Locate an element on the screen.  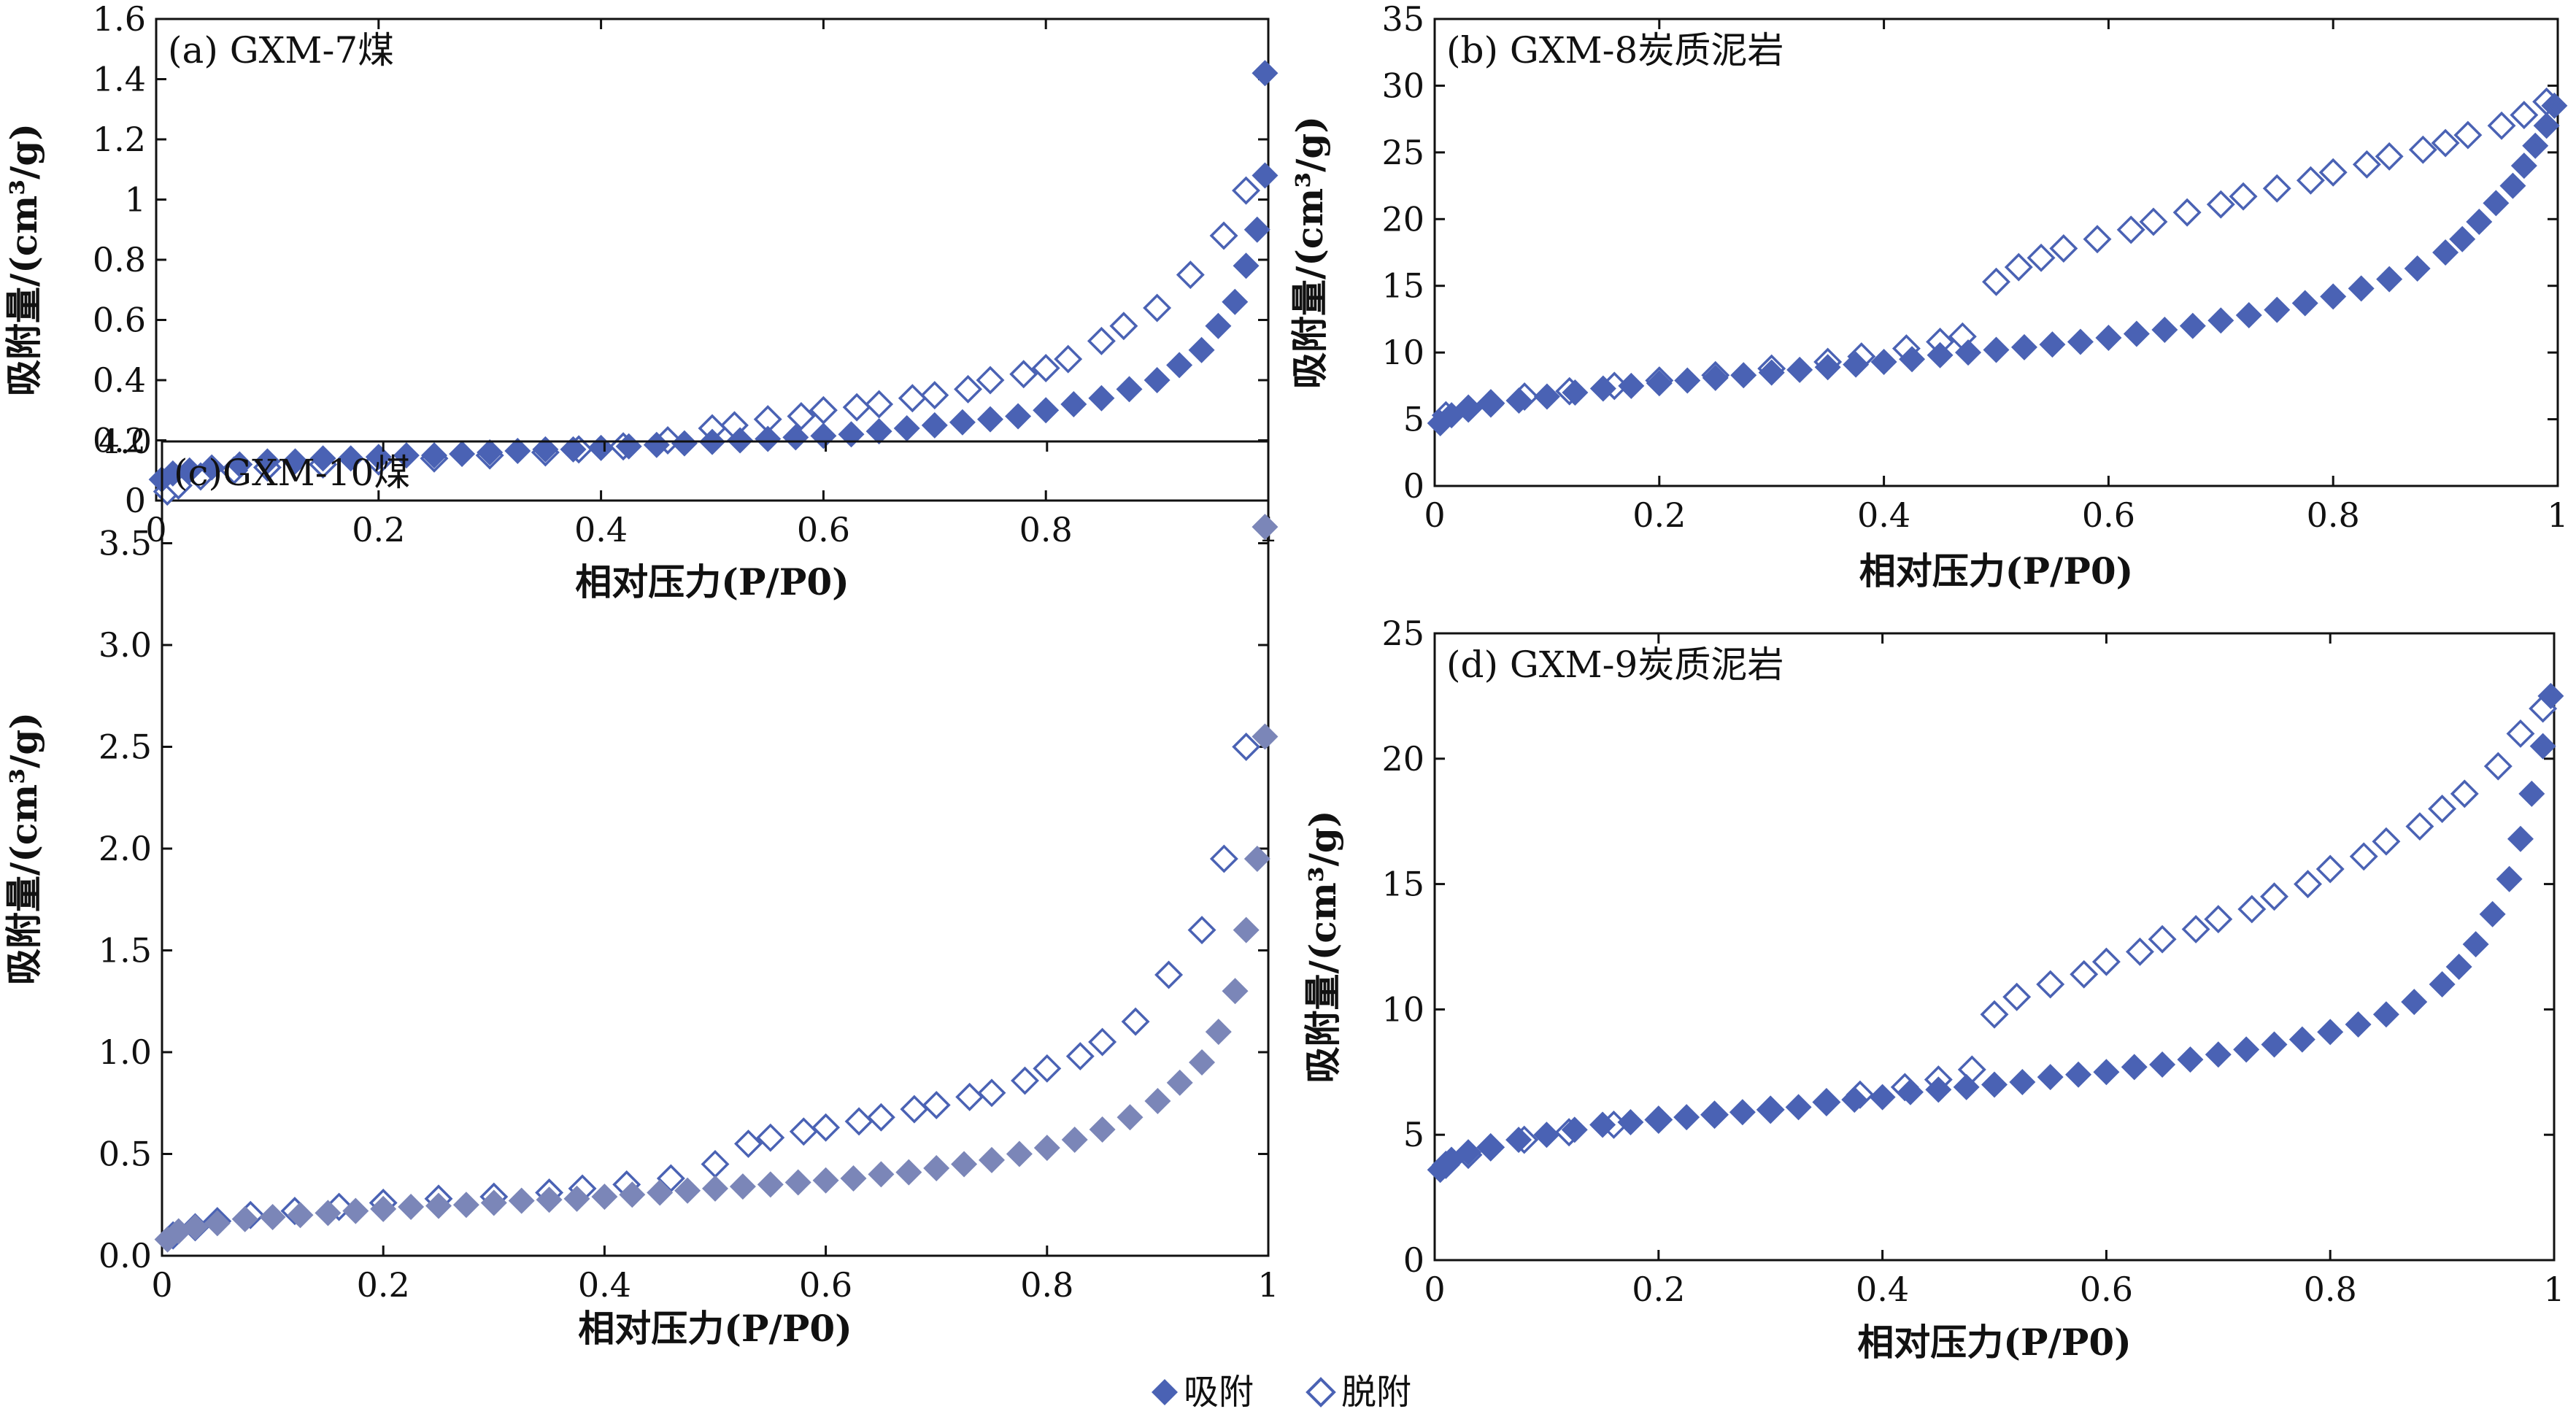
y-tick-label: 20 is located at coordinates (1402, 759).